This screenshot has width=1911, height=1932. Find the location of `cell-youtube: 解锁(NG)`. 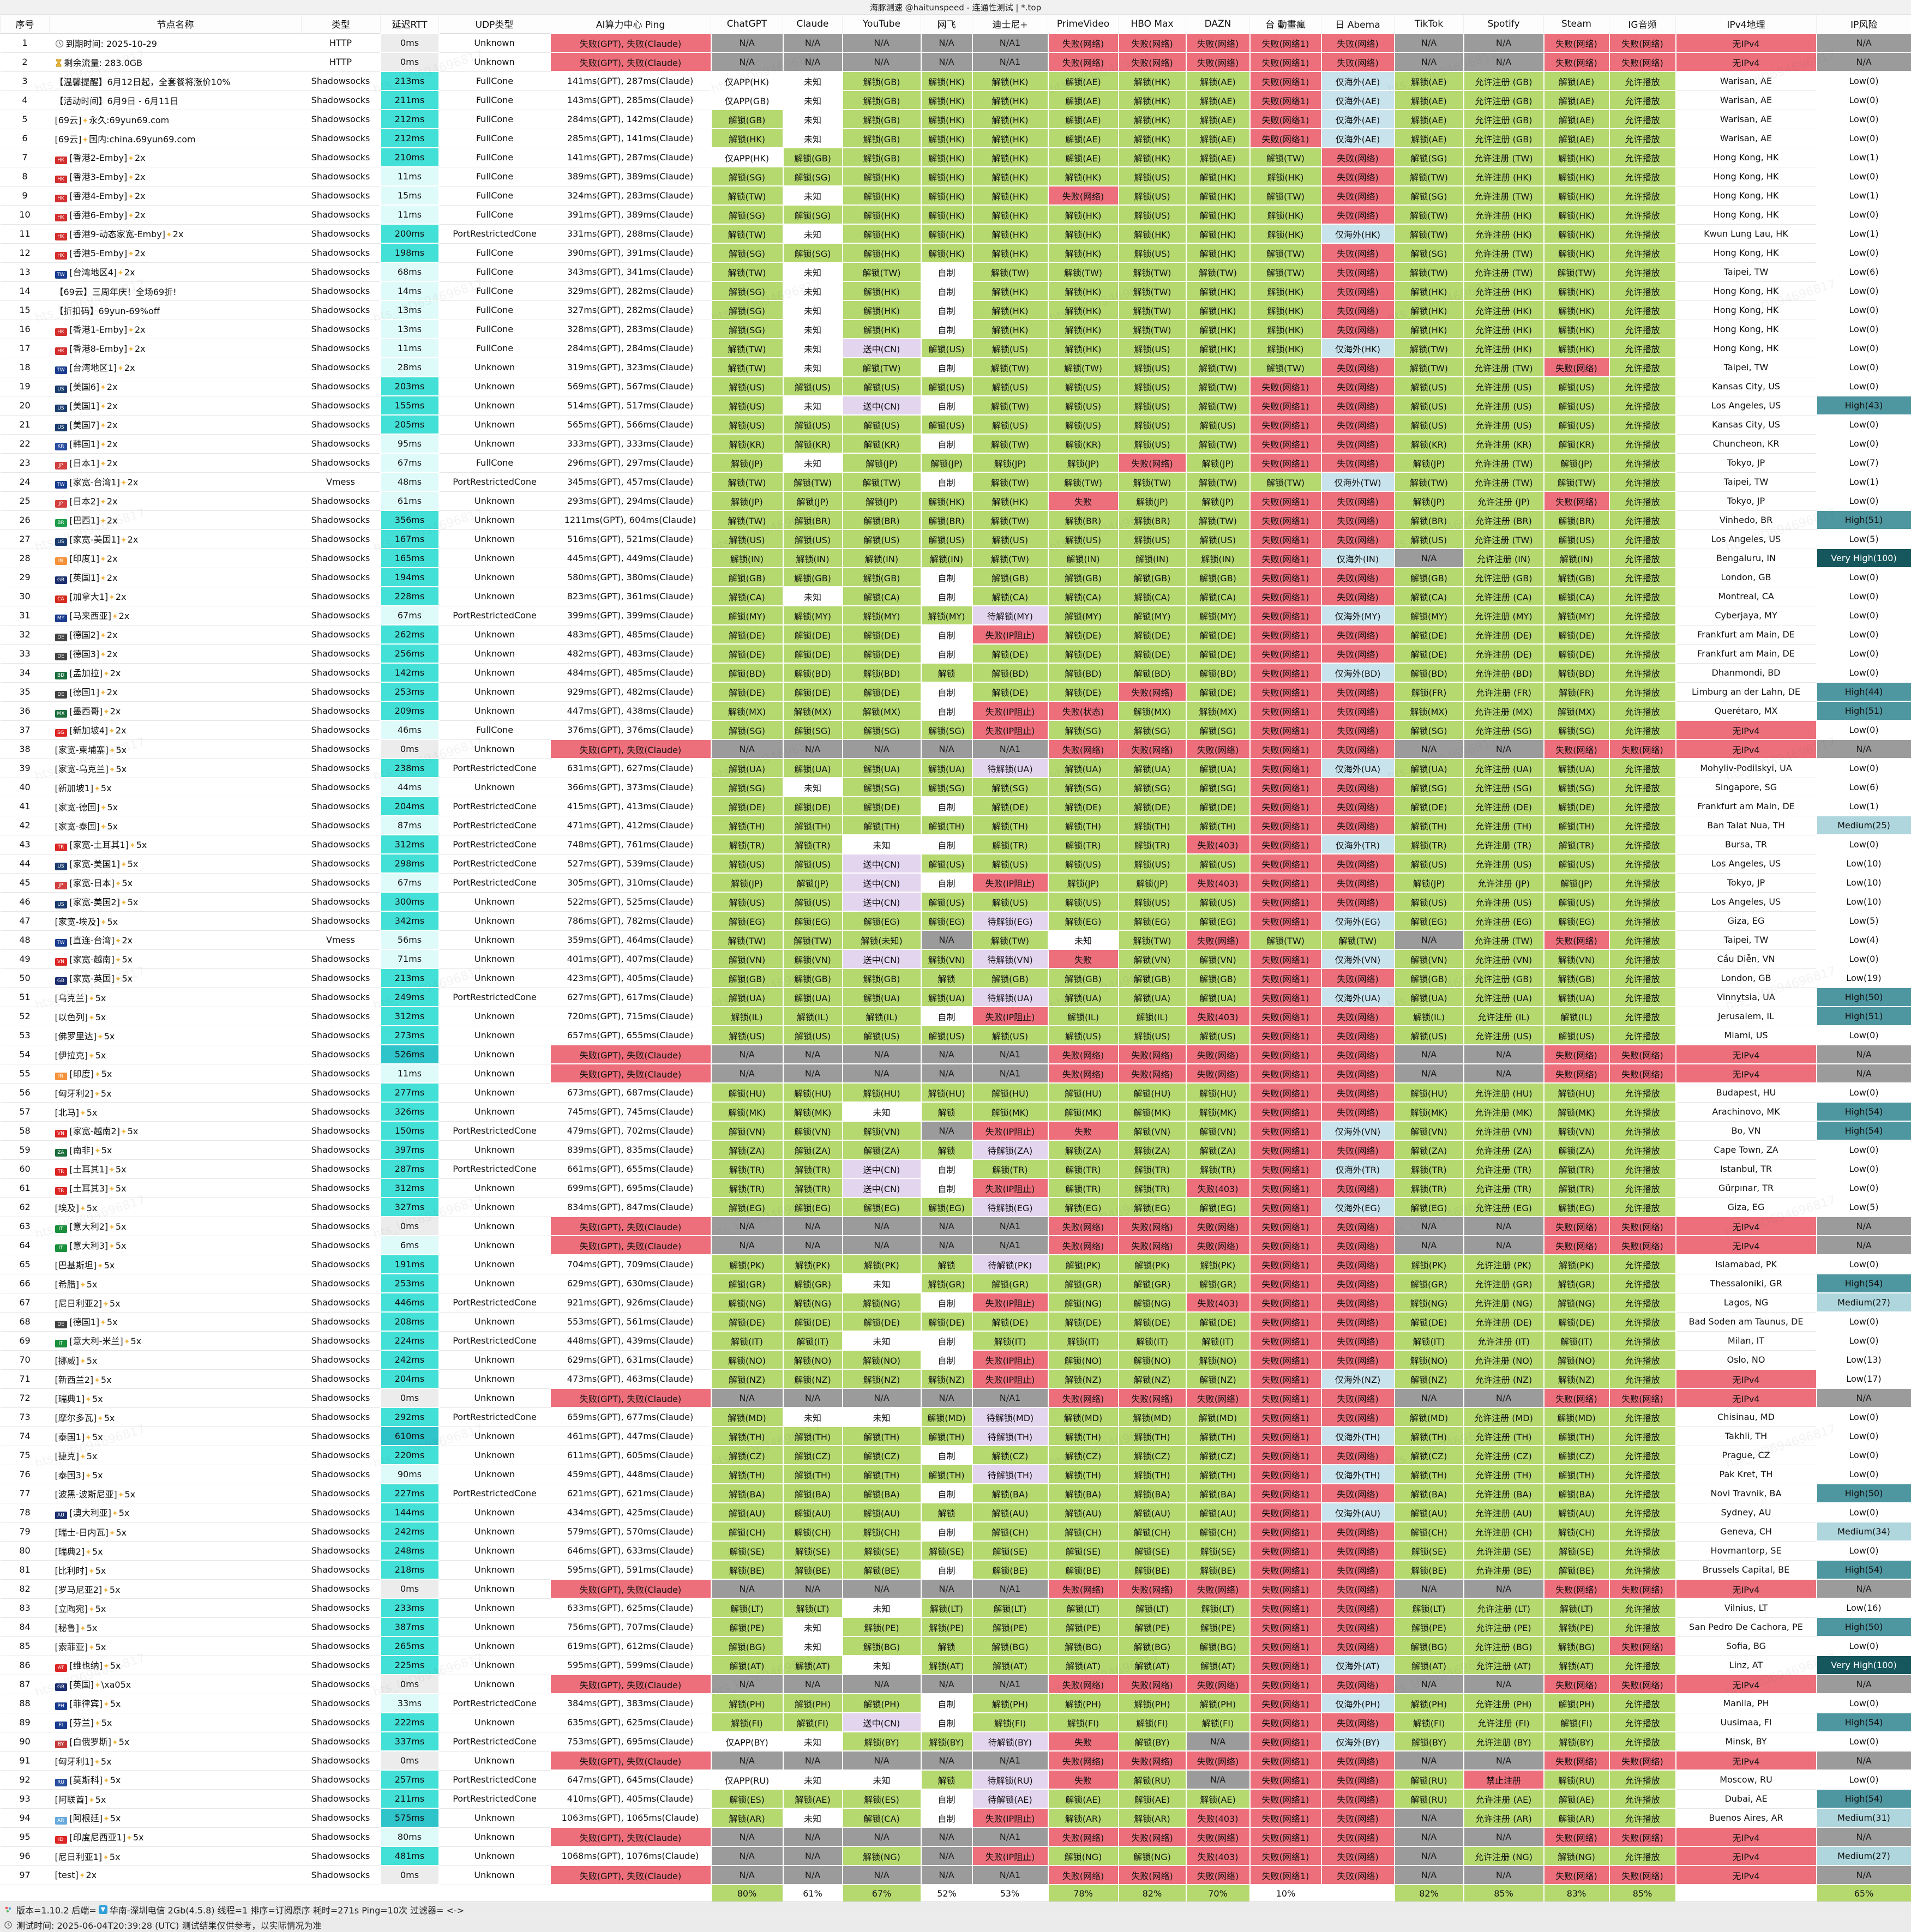

cell-youtube: 解锁(NG) is located at coordinates (882, 1855).